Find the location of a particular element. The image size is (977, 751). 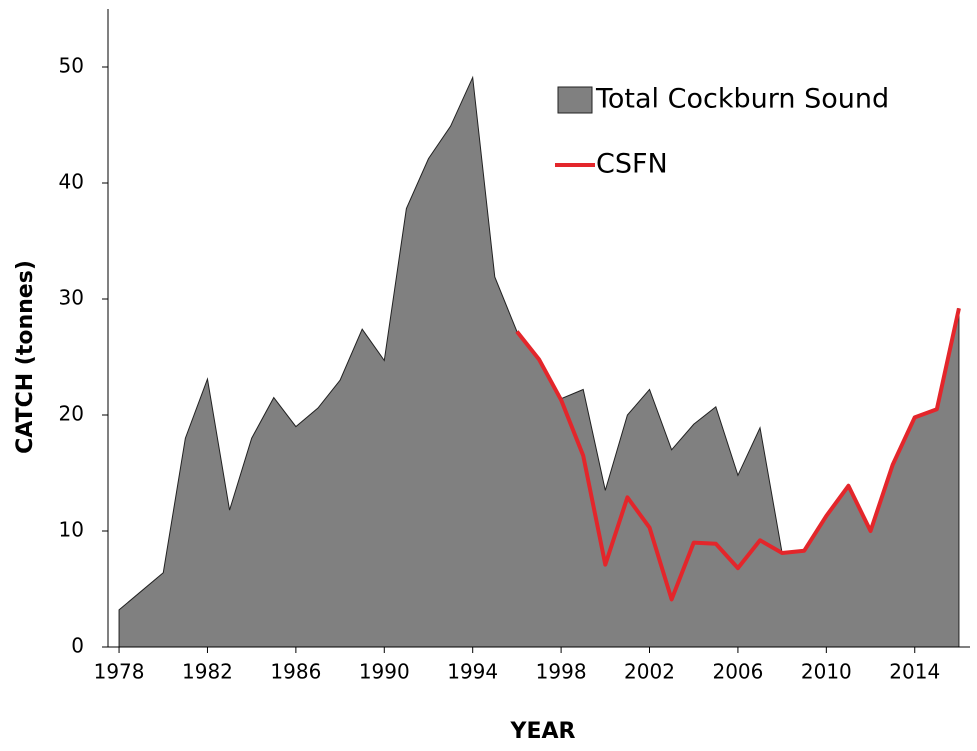

legend-label: CSFN is located at coordinates (632, 164).